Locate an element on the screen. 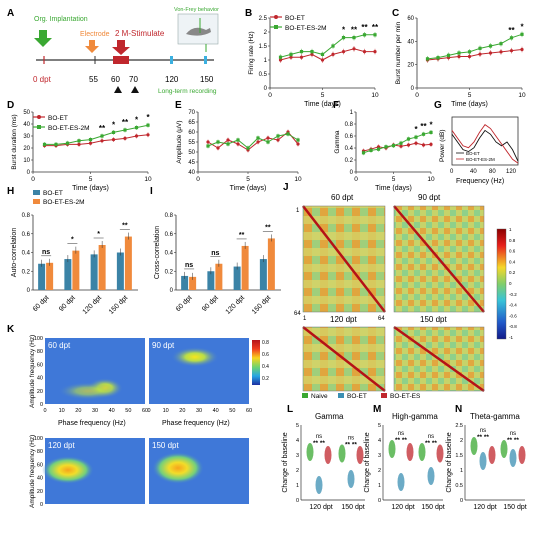 The image size is (553, 534). panel-label-m: M is located at coordinates (377, 409).